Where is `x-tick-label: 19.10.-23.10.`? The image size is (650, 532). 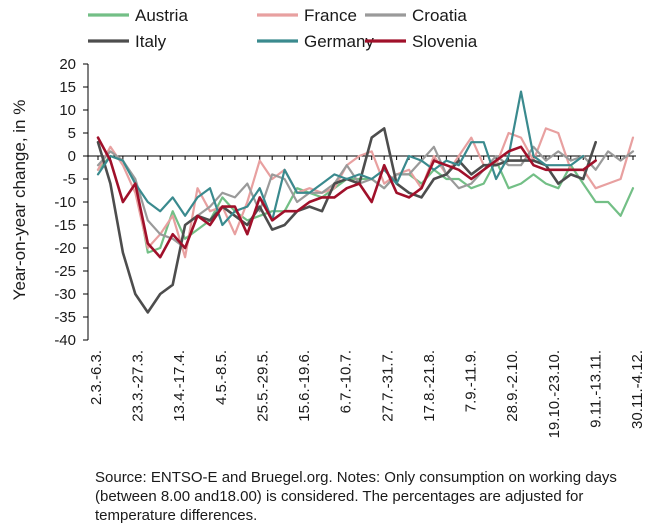 x-tick-label: 19.10.-23.10. is located at coordinates (554, 394).